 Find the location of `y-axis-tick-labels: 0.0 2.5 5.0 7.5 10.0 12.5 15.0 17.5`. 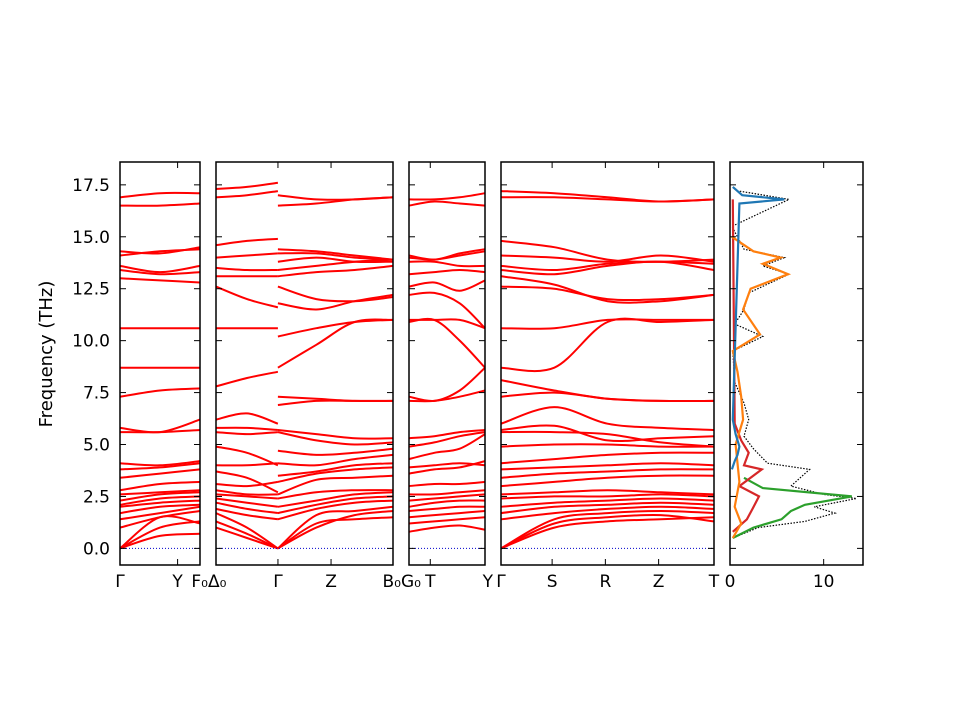

y-axis-tick-labels: 0.0 2.5 5.0 7.5 10.0 12.5 15.0 17.5 is located at coordinates (91, 368).